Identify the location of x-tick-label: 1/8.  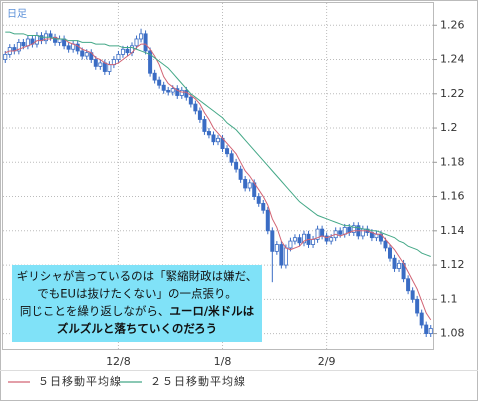
(223, 361).